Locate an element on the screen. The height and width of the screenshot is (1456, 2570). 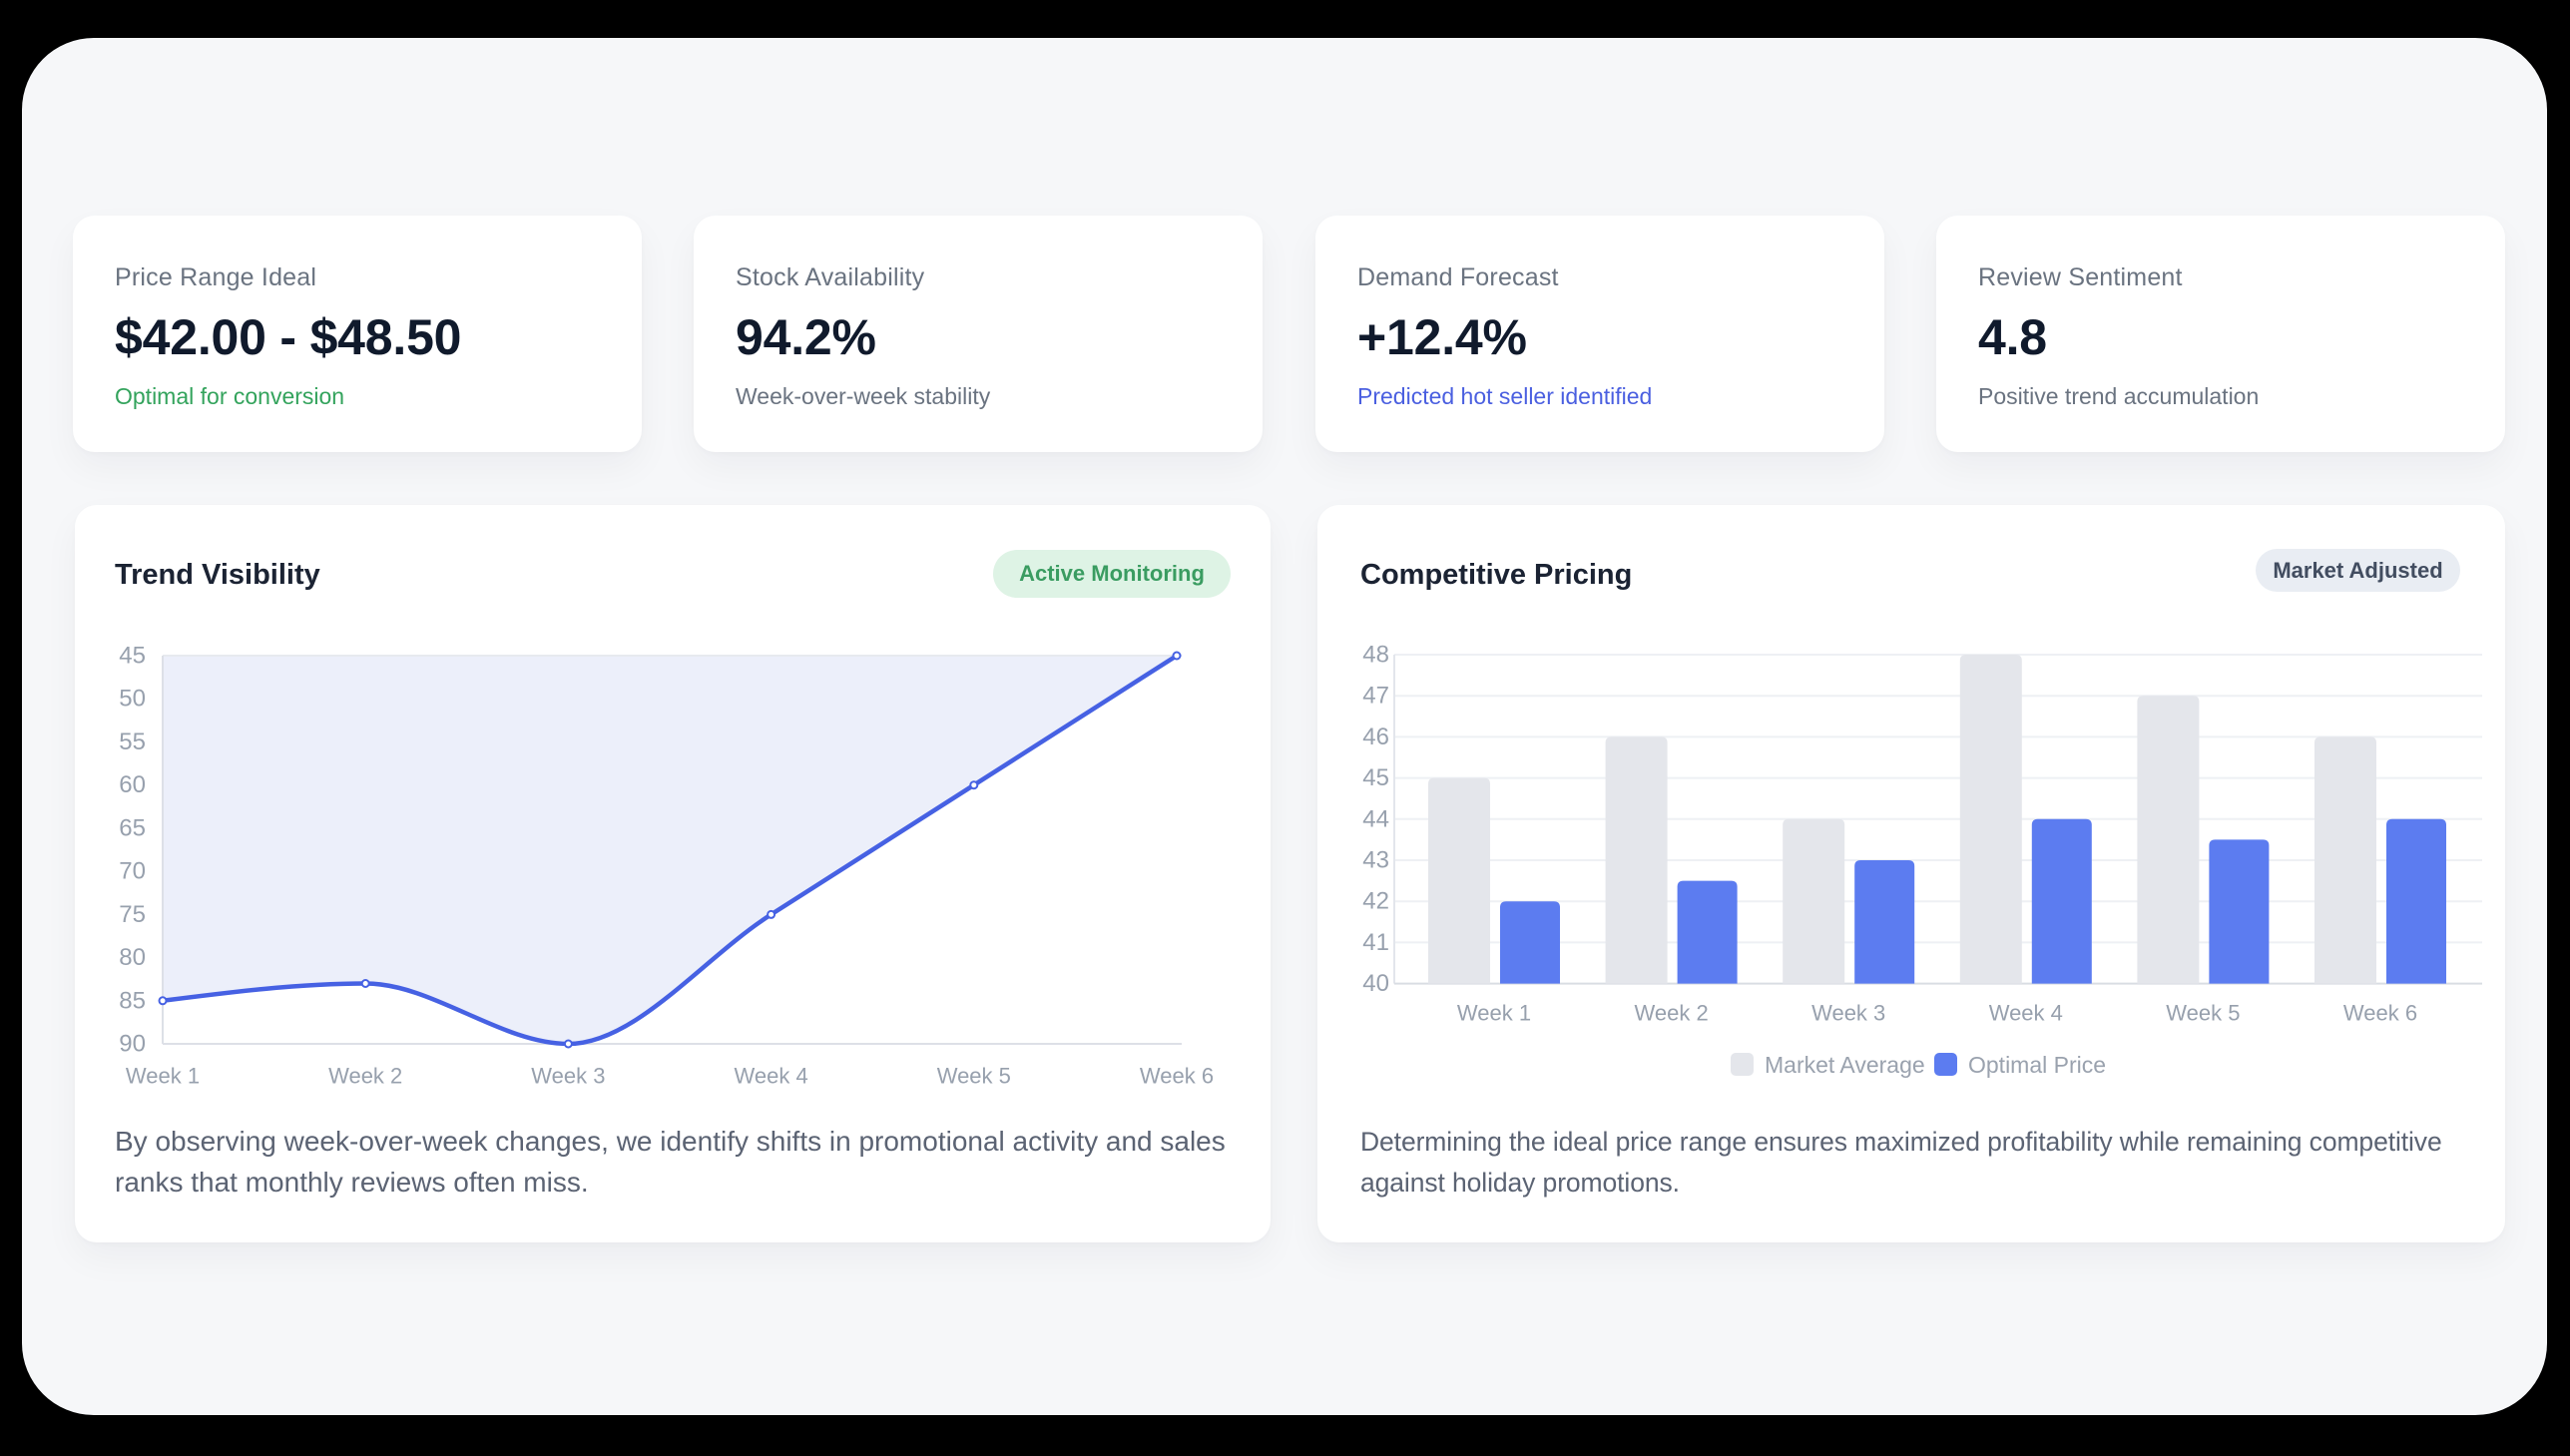
svg-text: 70 is located at coordinates (132, 871).